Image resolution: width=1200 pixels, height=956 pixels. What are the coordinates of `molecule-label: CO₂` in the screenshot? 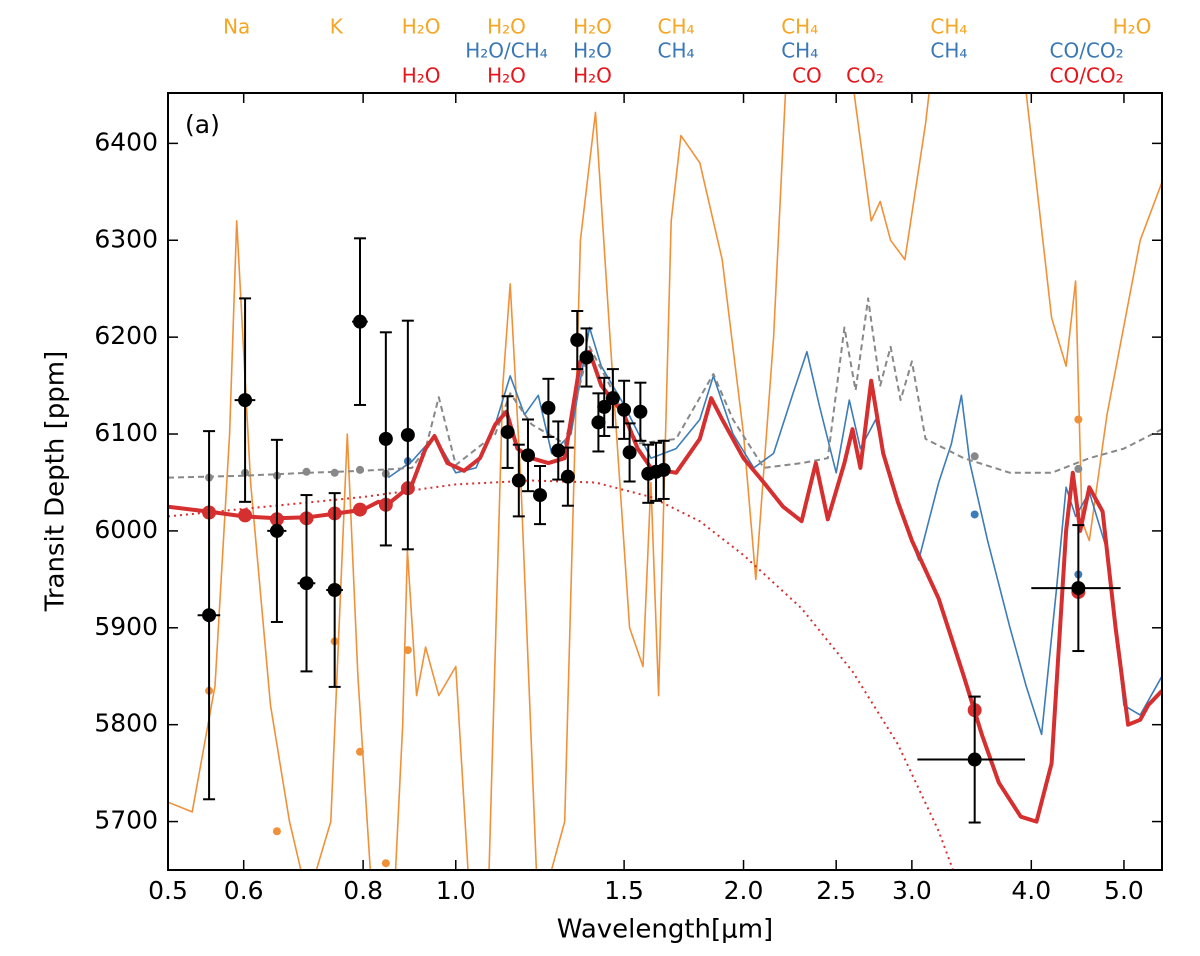 It's located at (865, 76).